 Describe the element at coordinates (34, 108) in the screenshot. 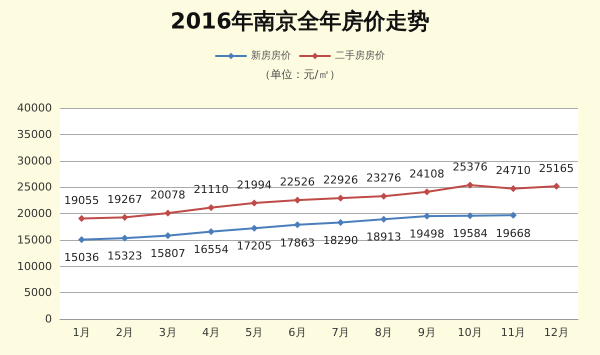

I see `y-tick-label: 40000` at that location.